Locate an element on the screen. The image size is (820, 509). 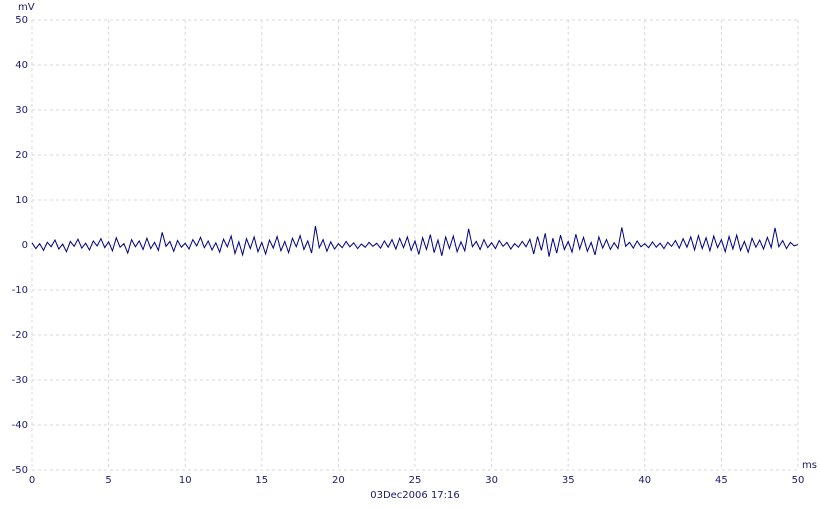
x-tick-label: 45 is located at coordinates (721, 480).